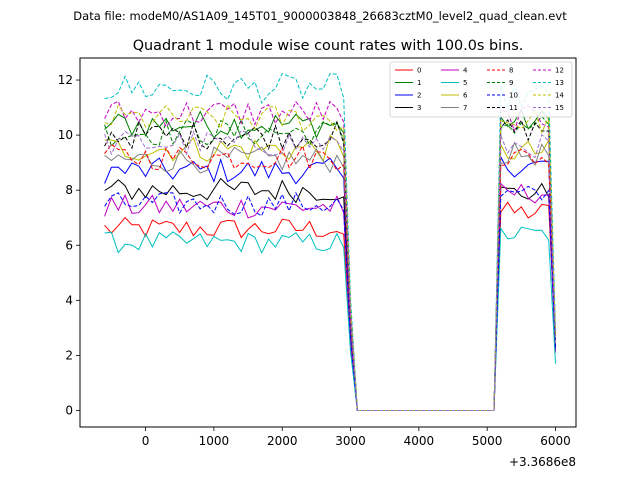 The width and height of the screenshot is (640, 480). Describe the element at coordinates (555, 441) in the screenshot. I see `x-tick-label: 6000` at that location.